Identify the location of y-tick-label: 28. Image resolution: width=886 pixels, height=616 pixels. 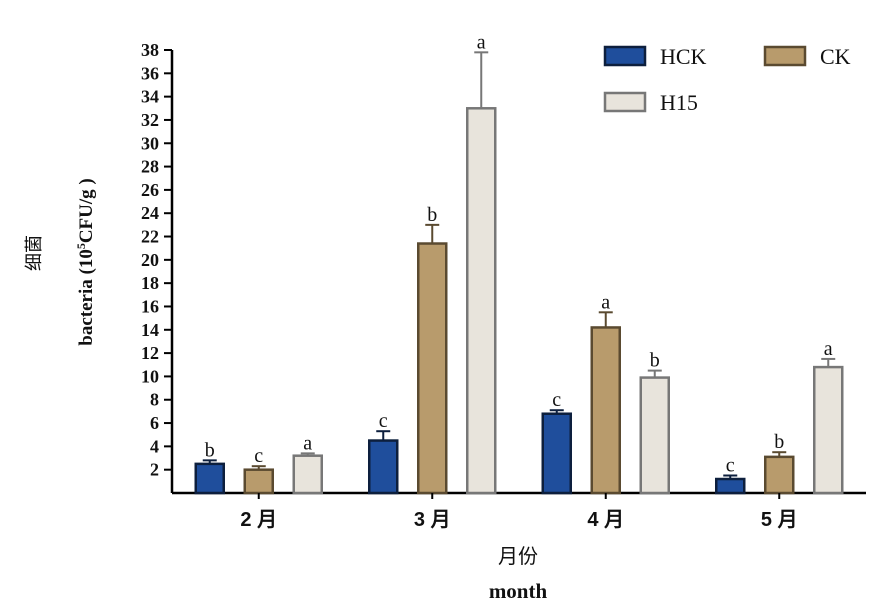
(150, 167).